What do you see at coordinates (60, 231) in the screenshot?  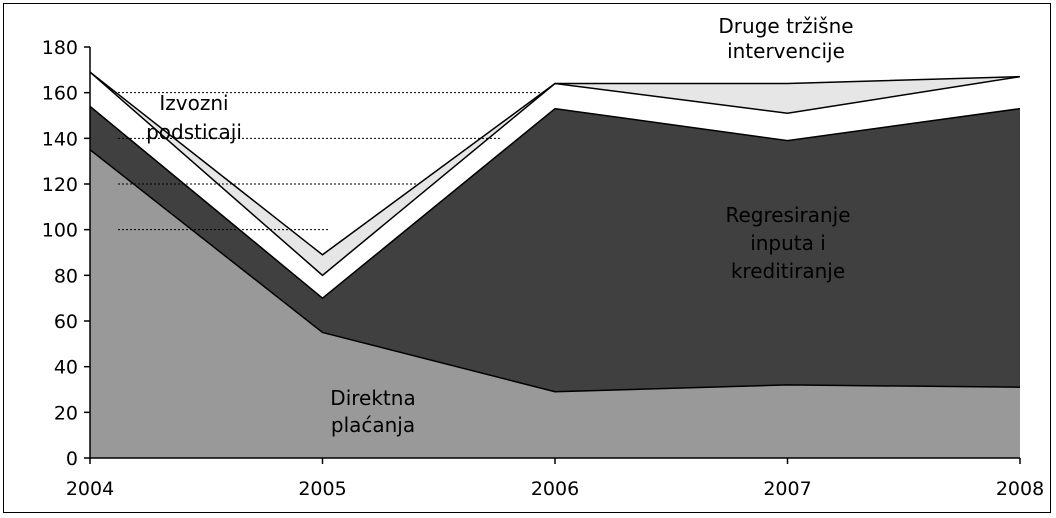 I see `y-tick-label-100: 100` at bounding box center [60, 231].